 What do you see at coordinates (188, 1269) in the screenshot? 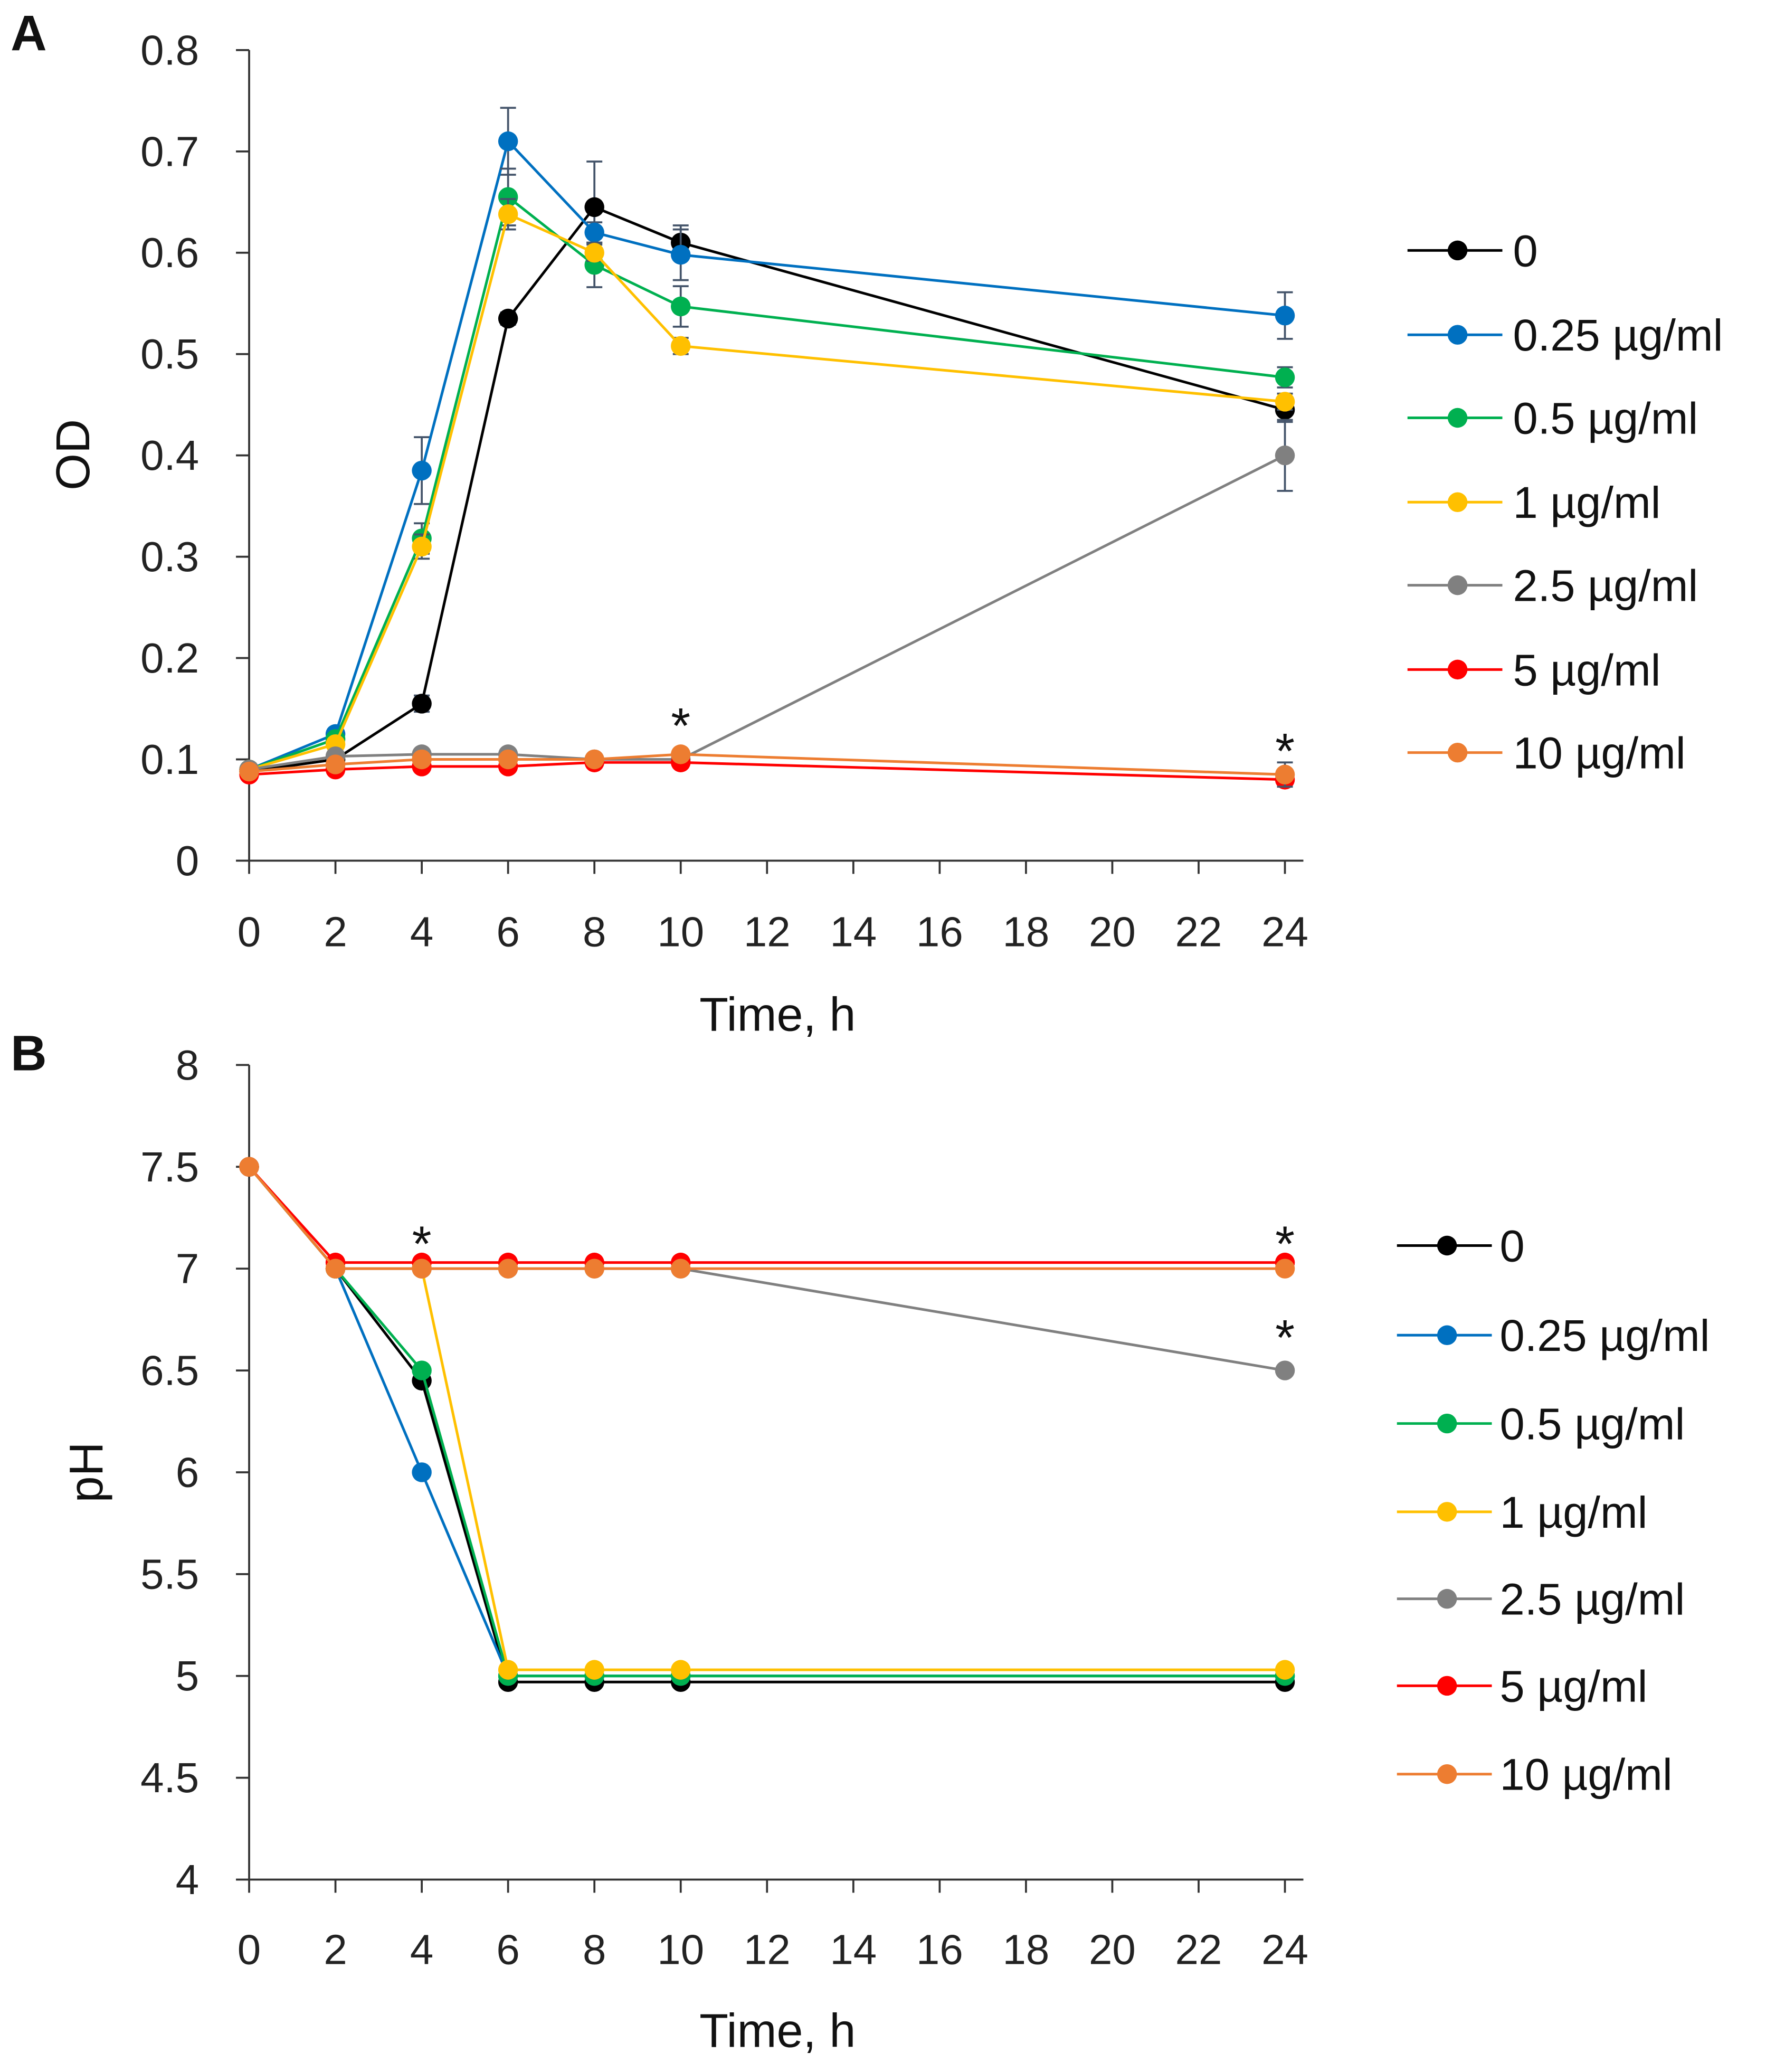
I see `y-tick-label: 7` at bounding box center [188, 1269].